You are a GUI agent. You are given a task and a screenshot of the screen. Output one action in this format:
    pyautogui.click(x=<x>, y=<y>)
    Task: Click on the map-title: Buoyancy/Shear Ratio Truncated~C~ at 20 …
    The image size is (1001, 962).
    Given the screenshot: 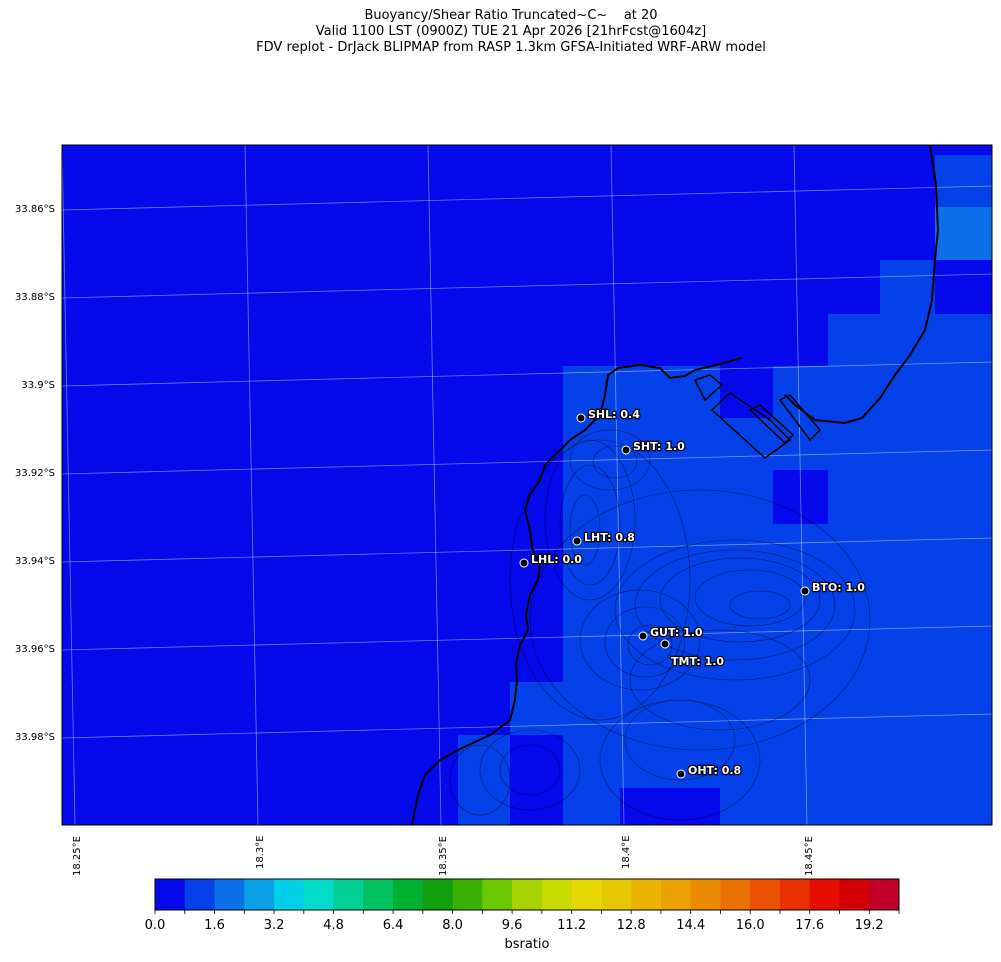 What is the action you would take?
    pyautogui.click(x=500, y=32)
    